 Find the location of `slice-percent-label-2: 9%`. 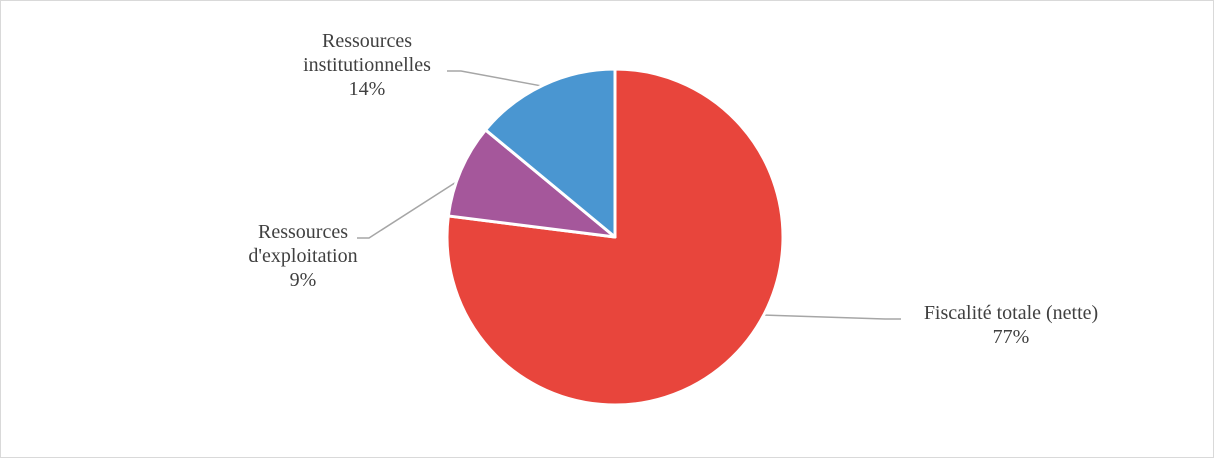

slice-percent-label-2: 9% is located at coordinates (303, 280).